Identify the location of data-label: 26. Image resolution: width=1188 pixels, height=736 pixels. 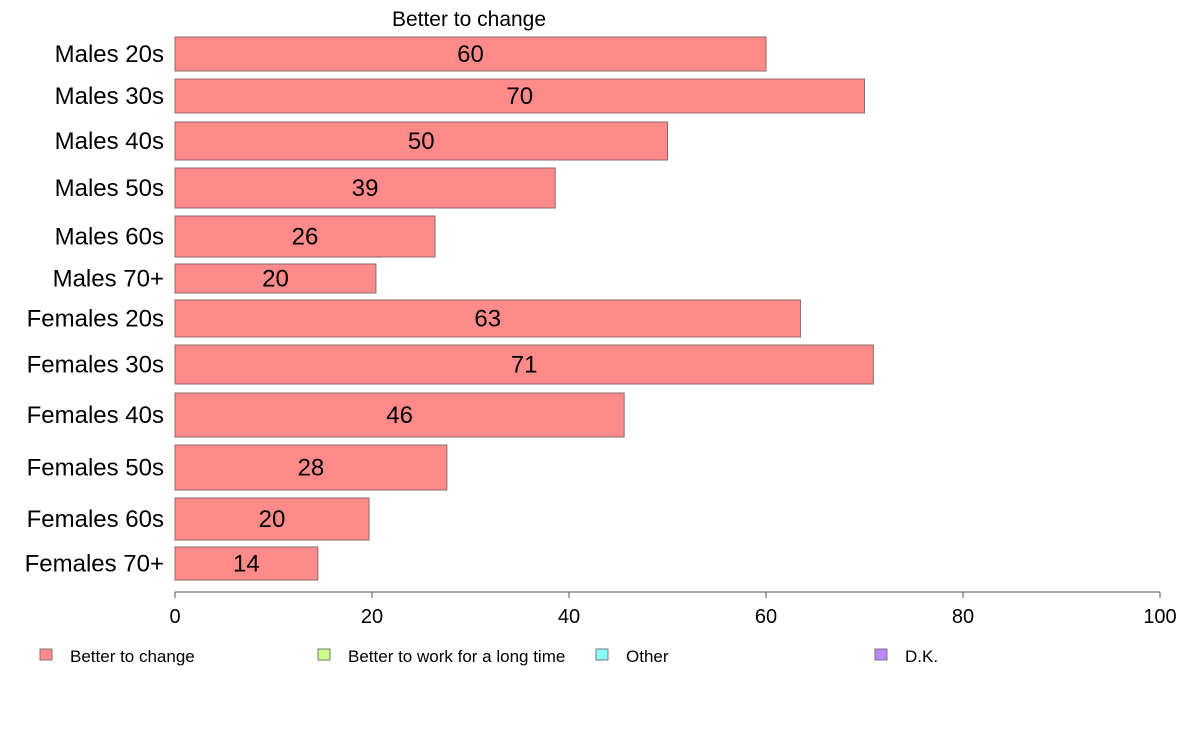
(305, 237).